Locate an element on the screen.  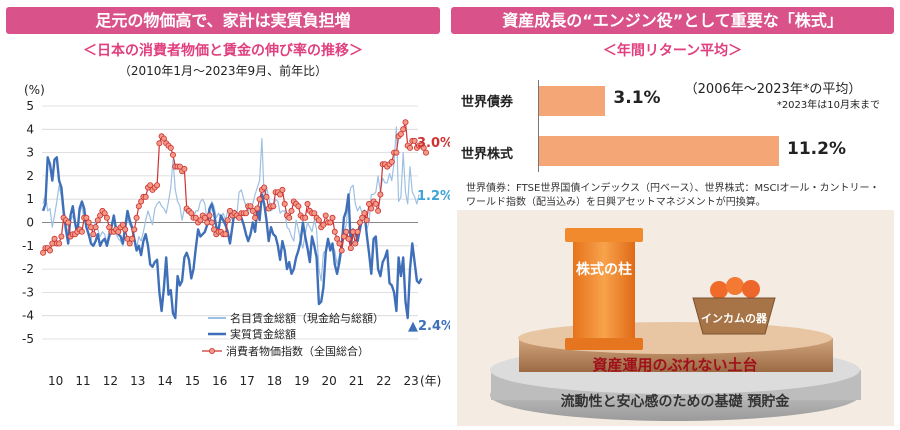
y-tick-label: 3 is located at coordinates (30, 153).